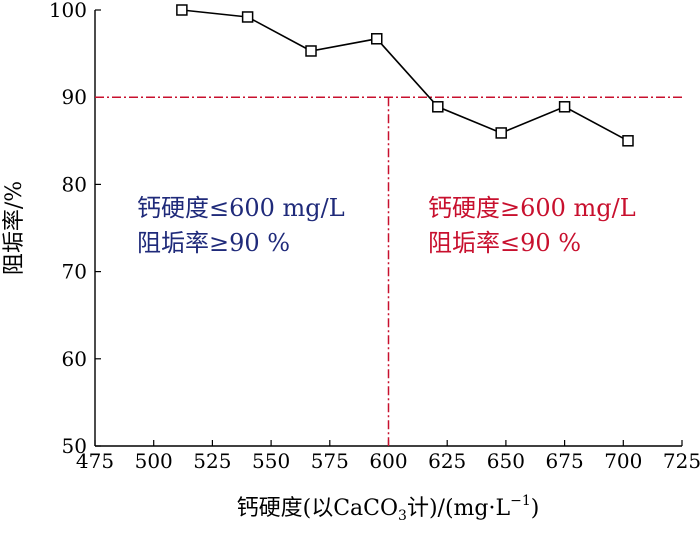  Describe the element at coordinates (681, 461) in the screenshot. I see `x-tick-label: 725` at that location.